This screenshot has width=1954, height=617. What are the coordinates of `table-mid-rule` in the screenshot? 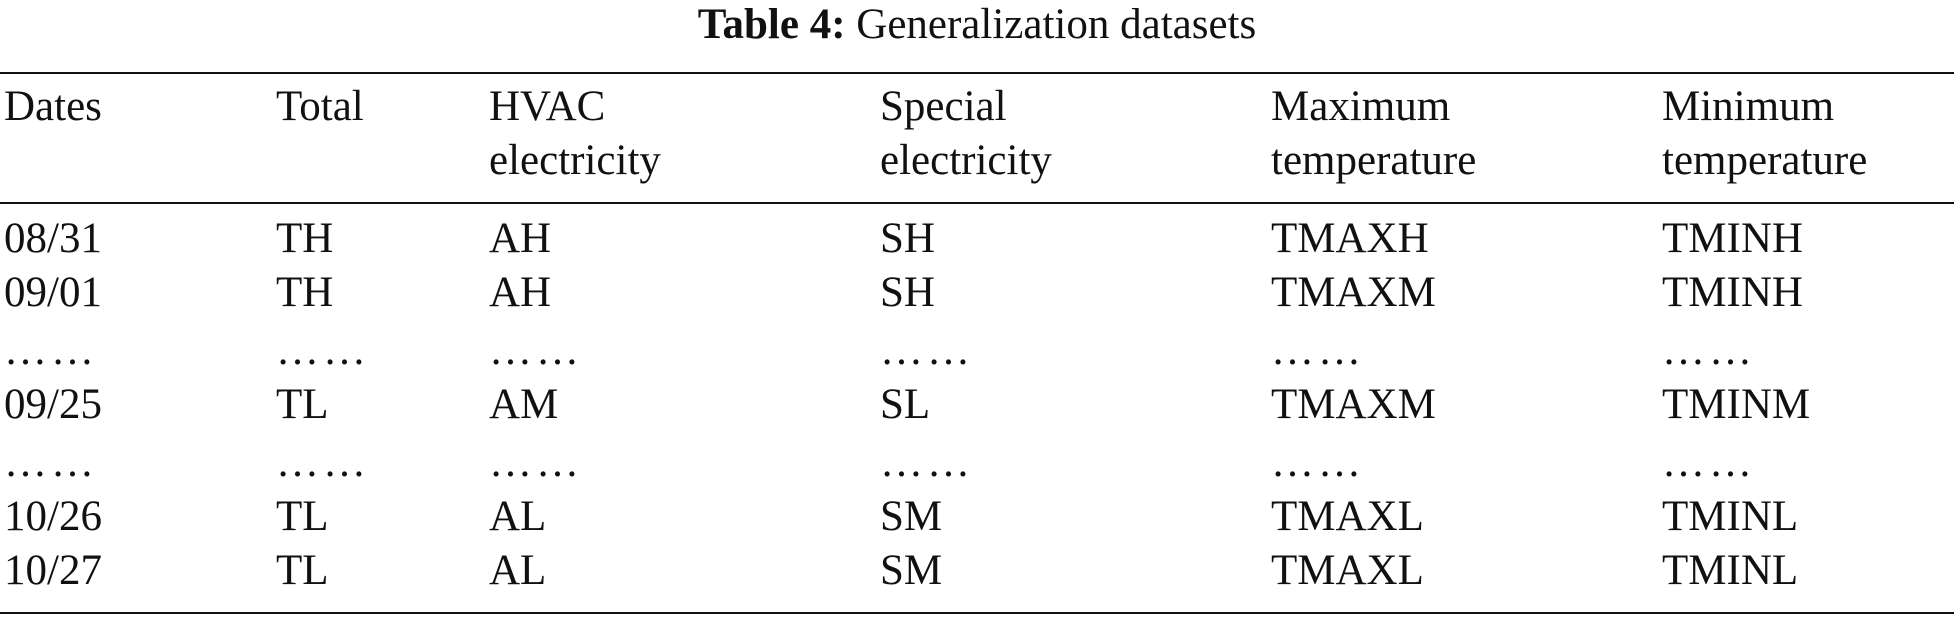 It's located at (977, 203).